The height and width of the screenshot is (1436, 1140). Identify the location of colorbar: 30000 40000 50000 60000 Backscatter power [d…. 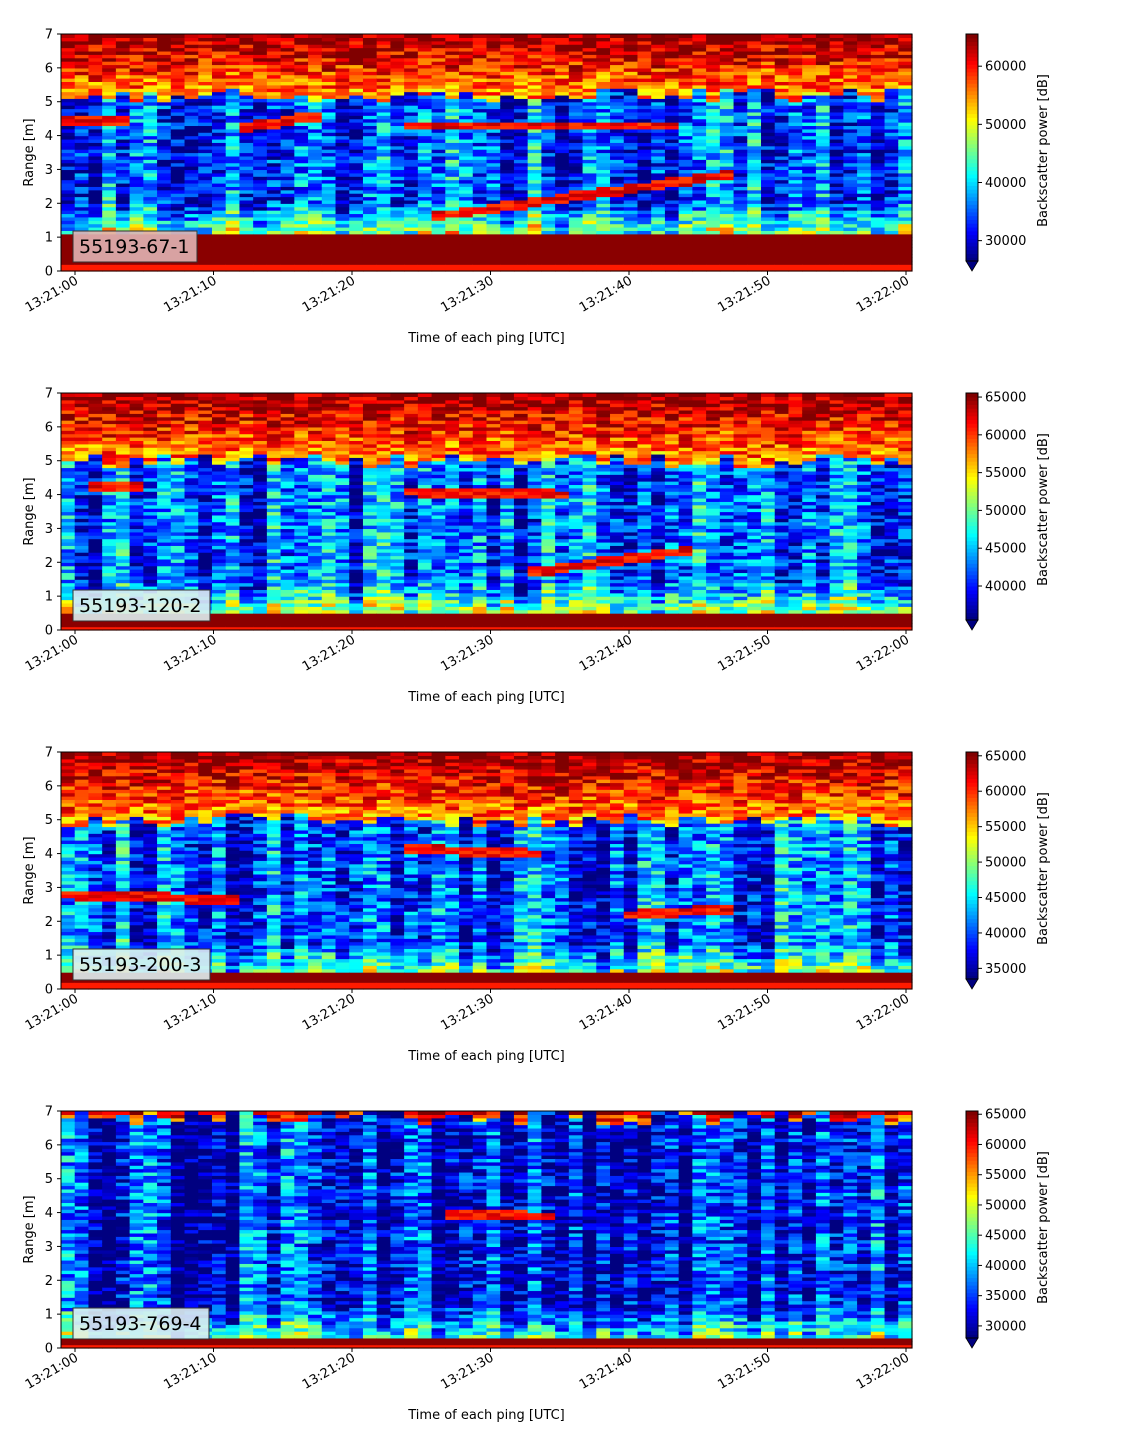
(1008, 152).